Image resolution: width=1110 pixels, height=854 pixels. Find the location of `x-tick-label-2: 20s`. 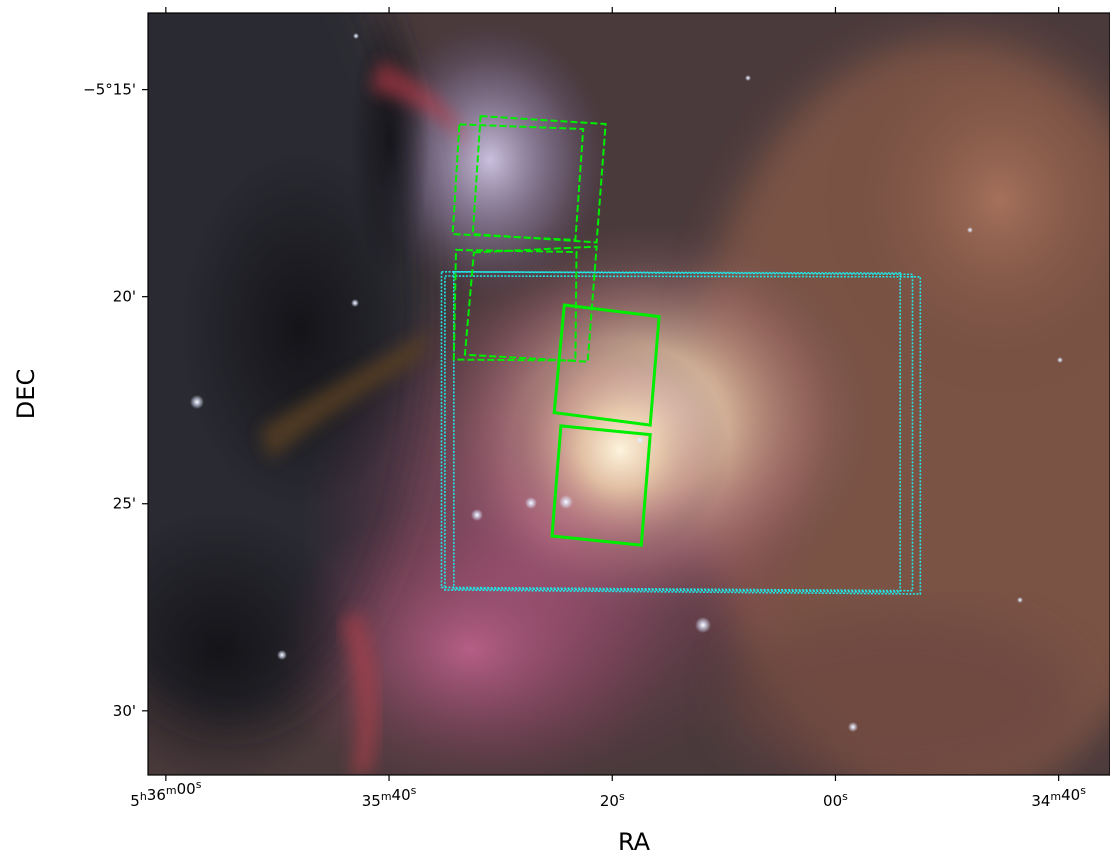

x-tick-label-2: 20s is located at coordinates (612, 800).